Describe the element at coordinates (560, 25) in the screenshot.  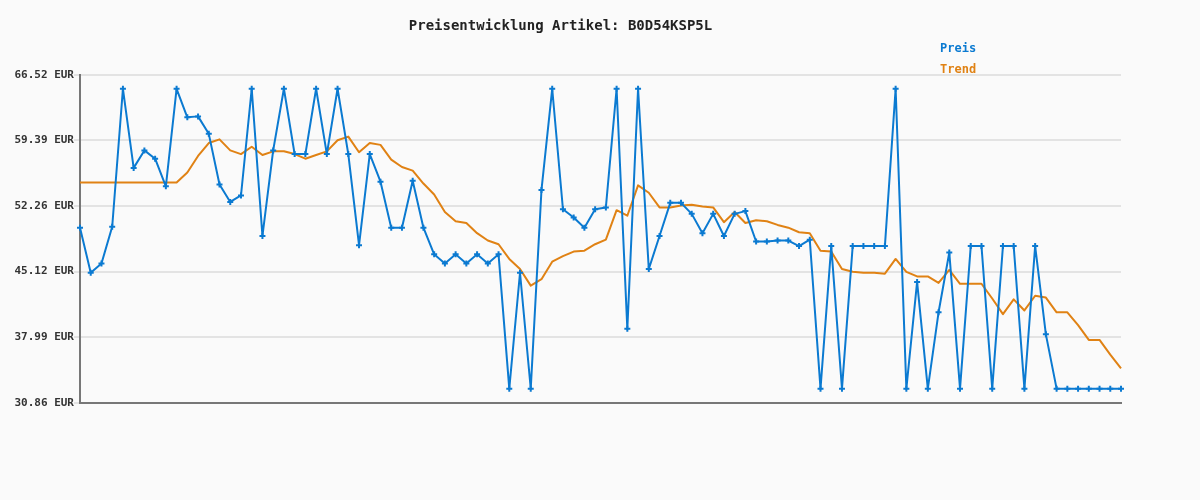
I see `chart-title: Preisentwicklung Artikel: B0D54KSP5L` at that location.